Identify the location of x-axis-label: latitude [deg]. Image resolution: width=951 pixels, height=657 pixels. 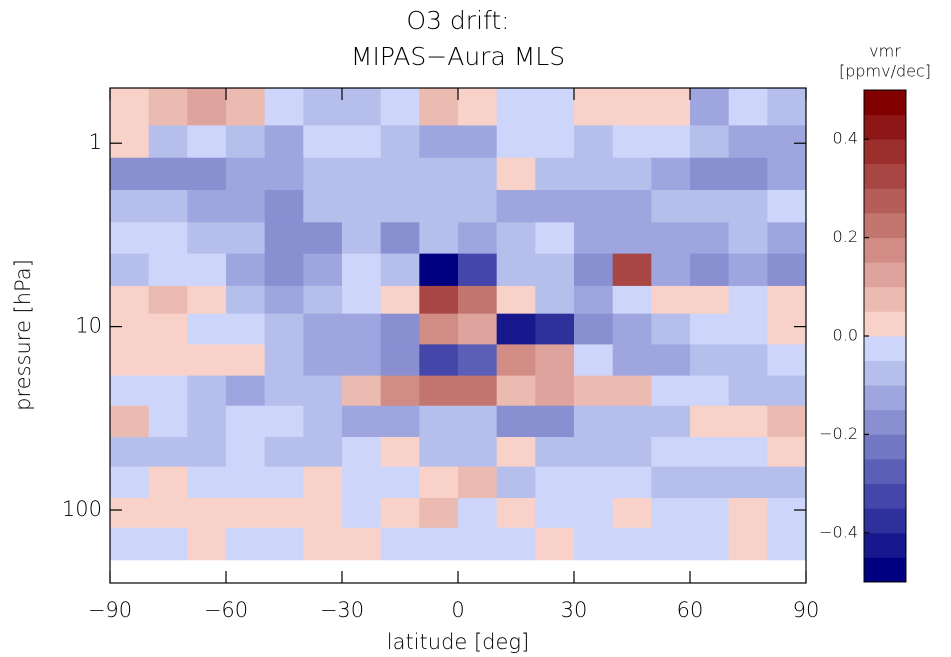
(458, 642).